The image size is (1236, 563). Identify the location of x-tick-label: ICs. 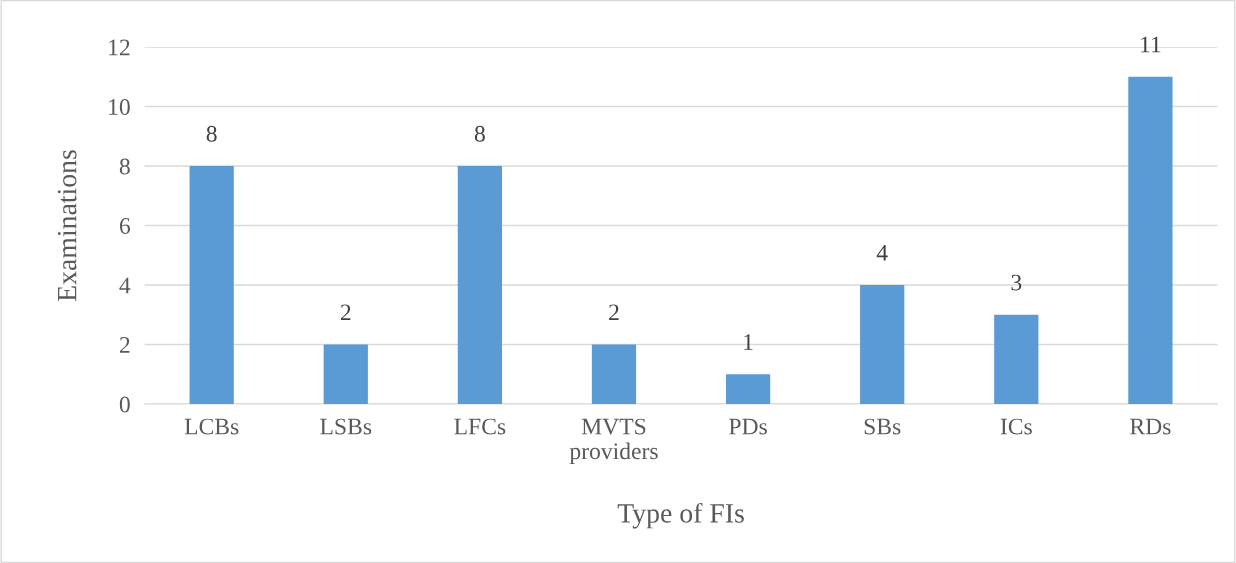
(1016, 426).